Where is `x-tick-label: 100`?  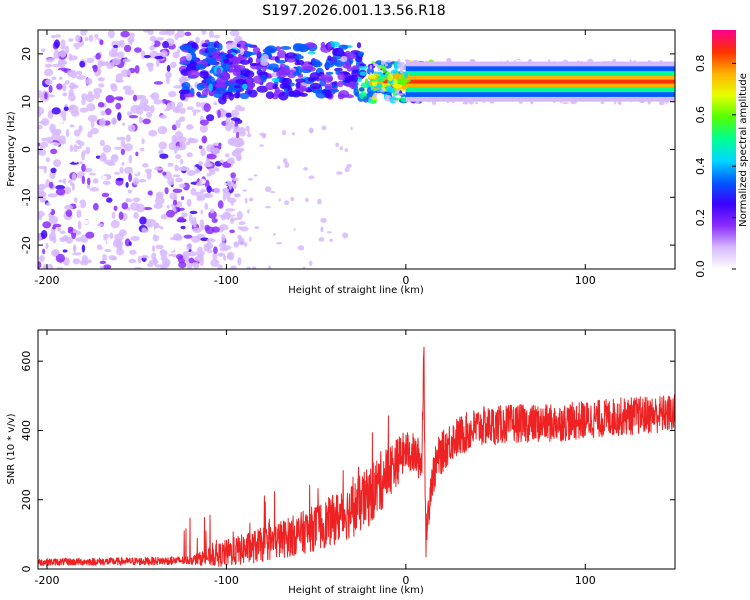 x-tick-label: 100 is located at coordinates (585, 580).